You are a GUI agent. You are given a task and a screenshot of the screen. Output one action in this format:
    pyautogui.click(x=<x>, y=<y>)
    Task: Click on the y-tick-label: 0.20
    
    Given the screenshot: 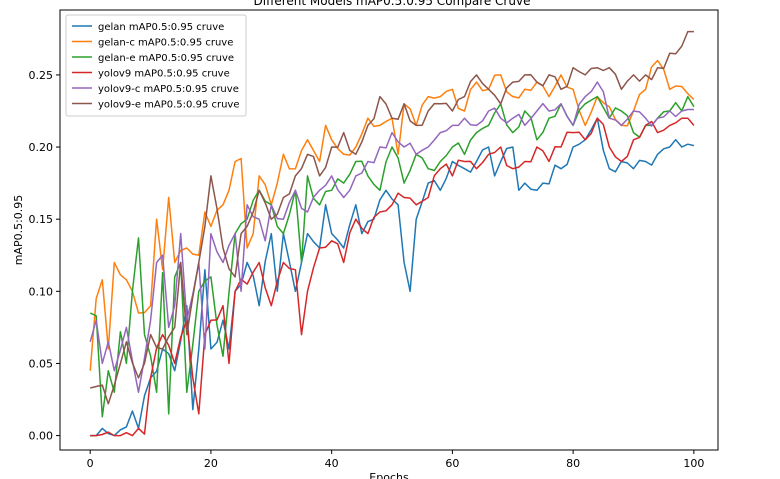 What is the action you would take?
    pyautogui.click(x=41, y=147)
    